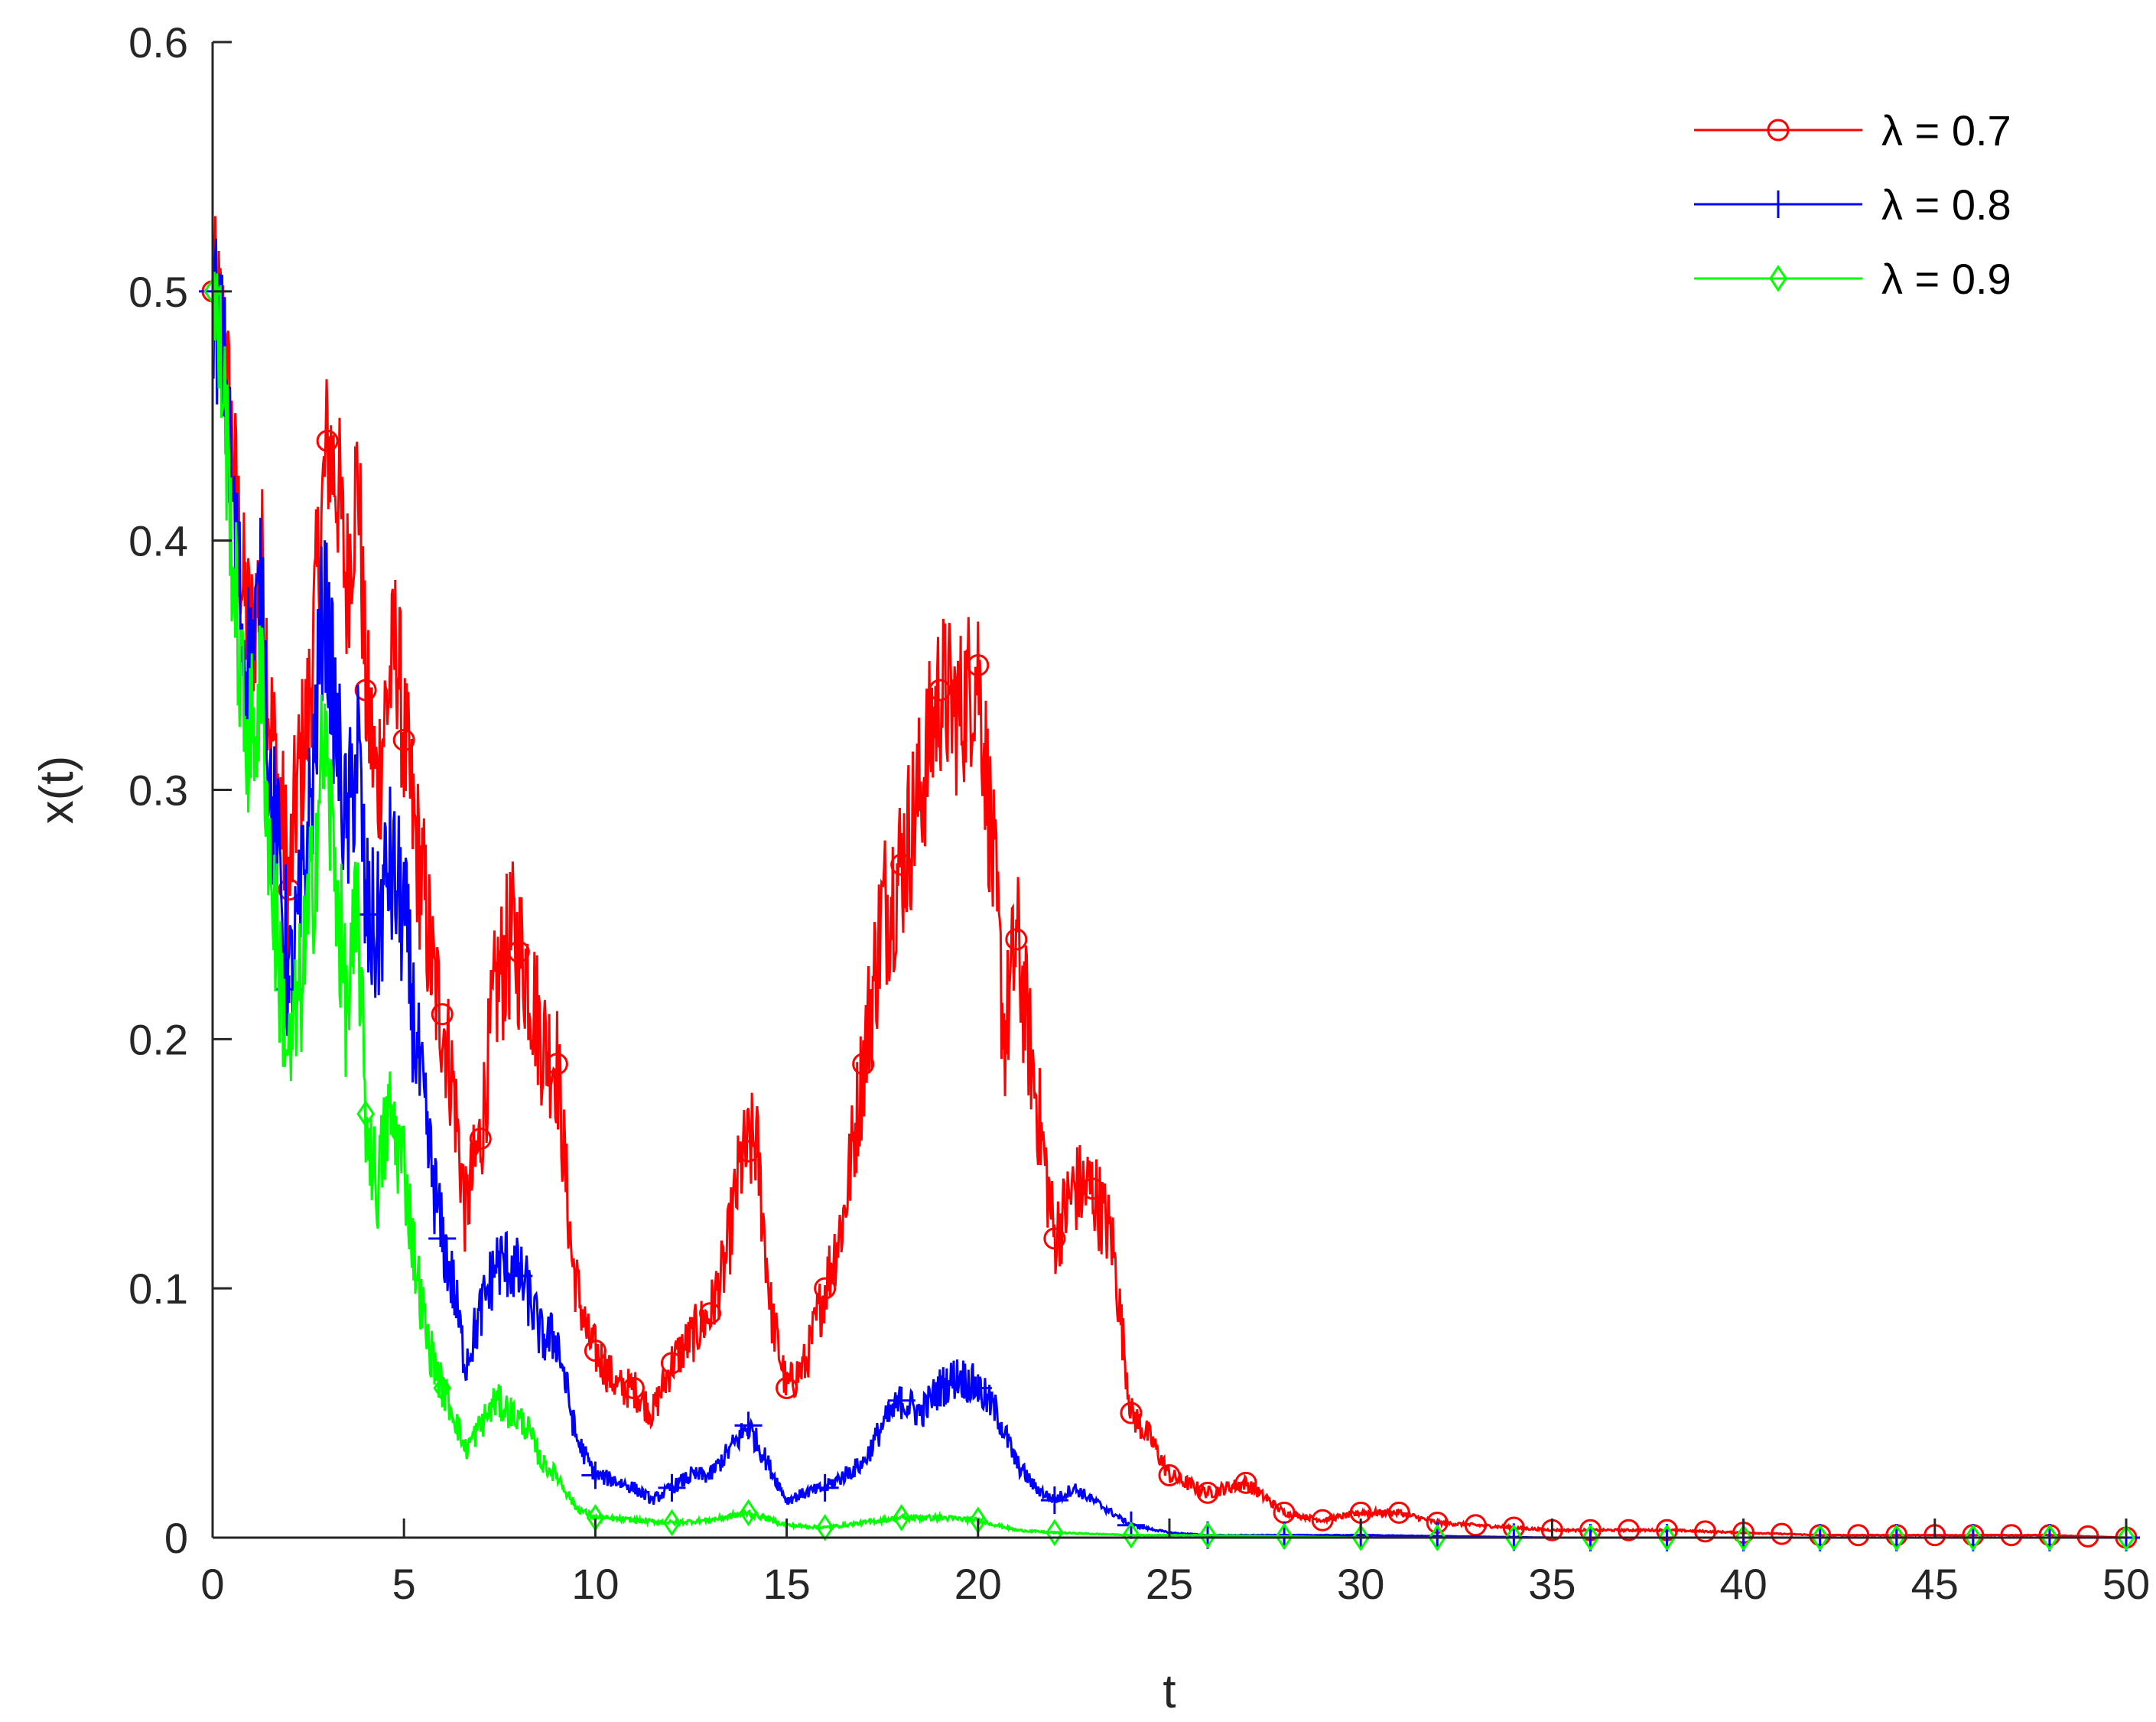 Image resolution: width=2156 pixels, height=1722 pixels. What do you see at coordinates (158, 541) in the screenshot?
I see `y-tick-label: 0.4` at bounding box center [158, 541].